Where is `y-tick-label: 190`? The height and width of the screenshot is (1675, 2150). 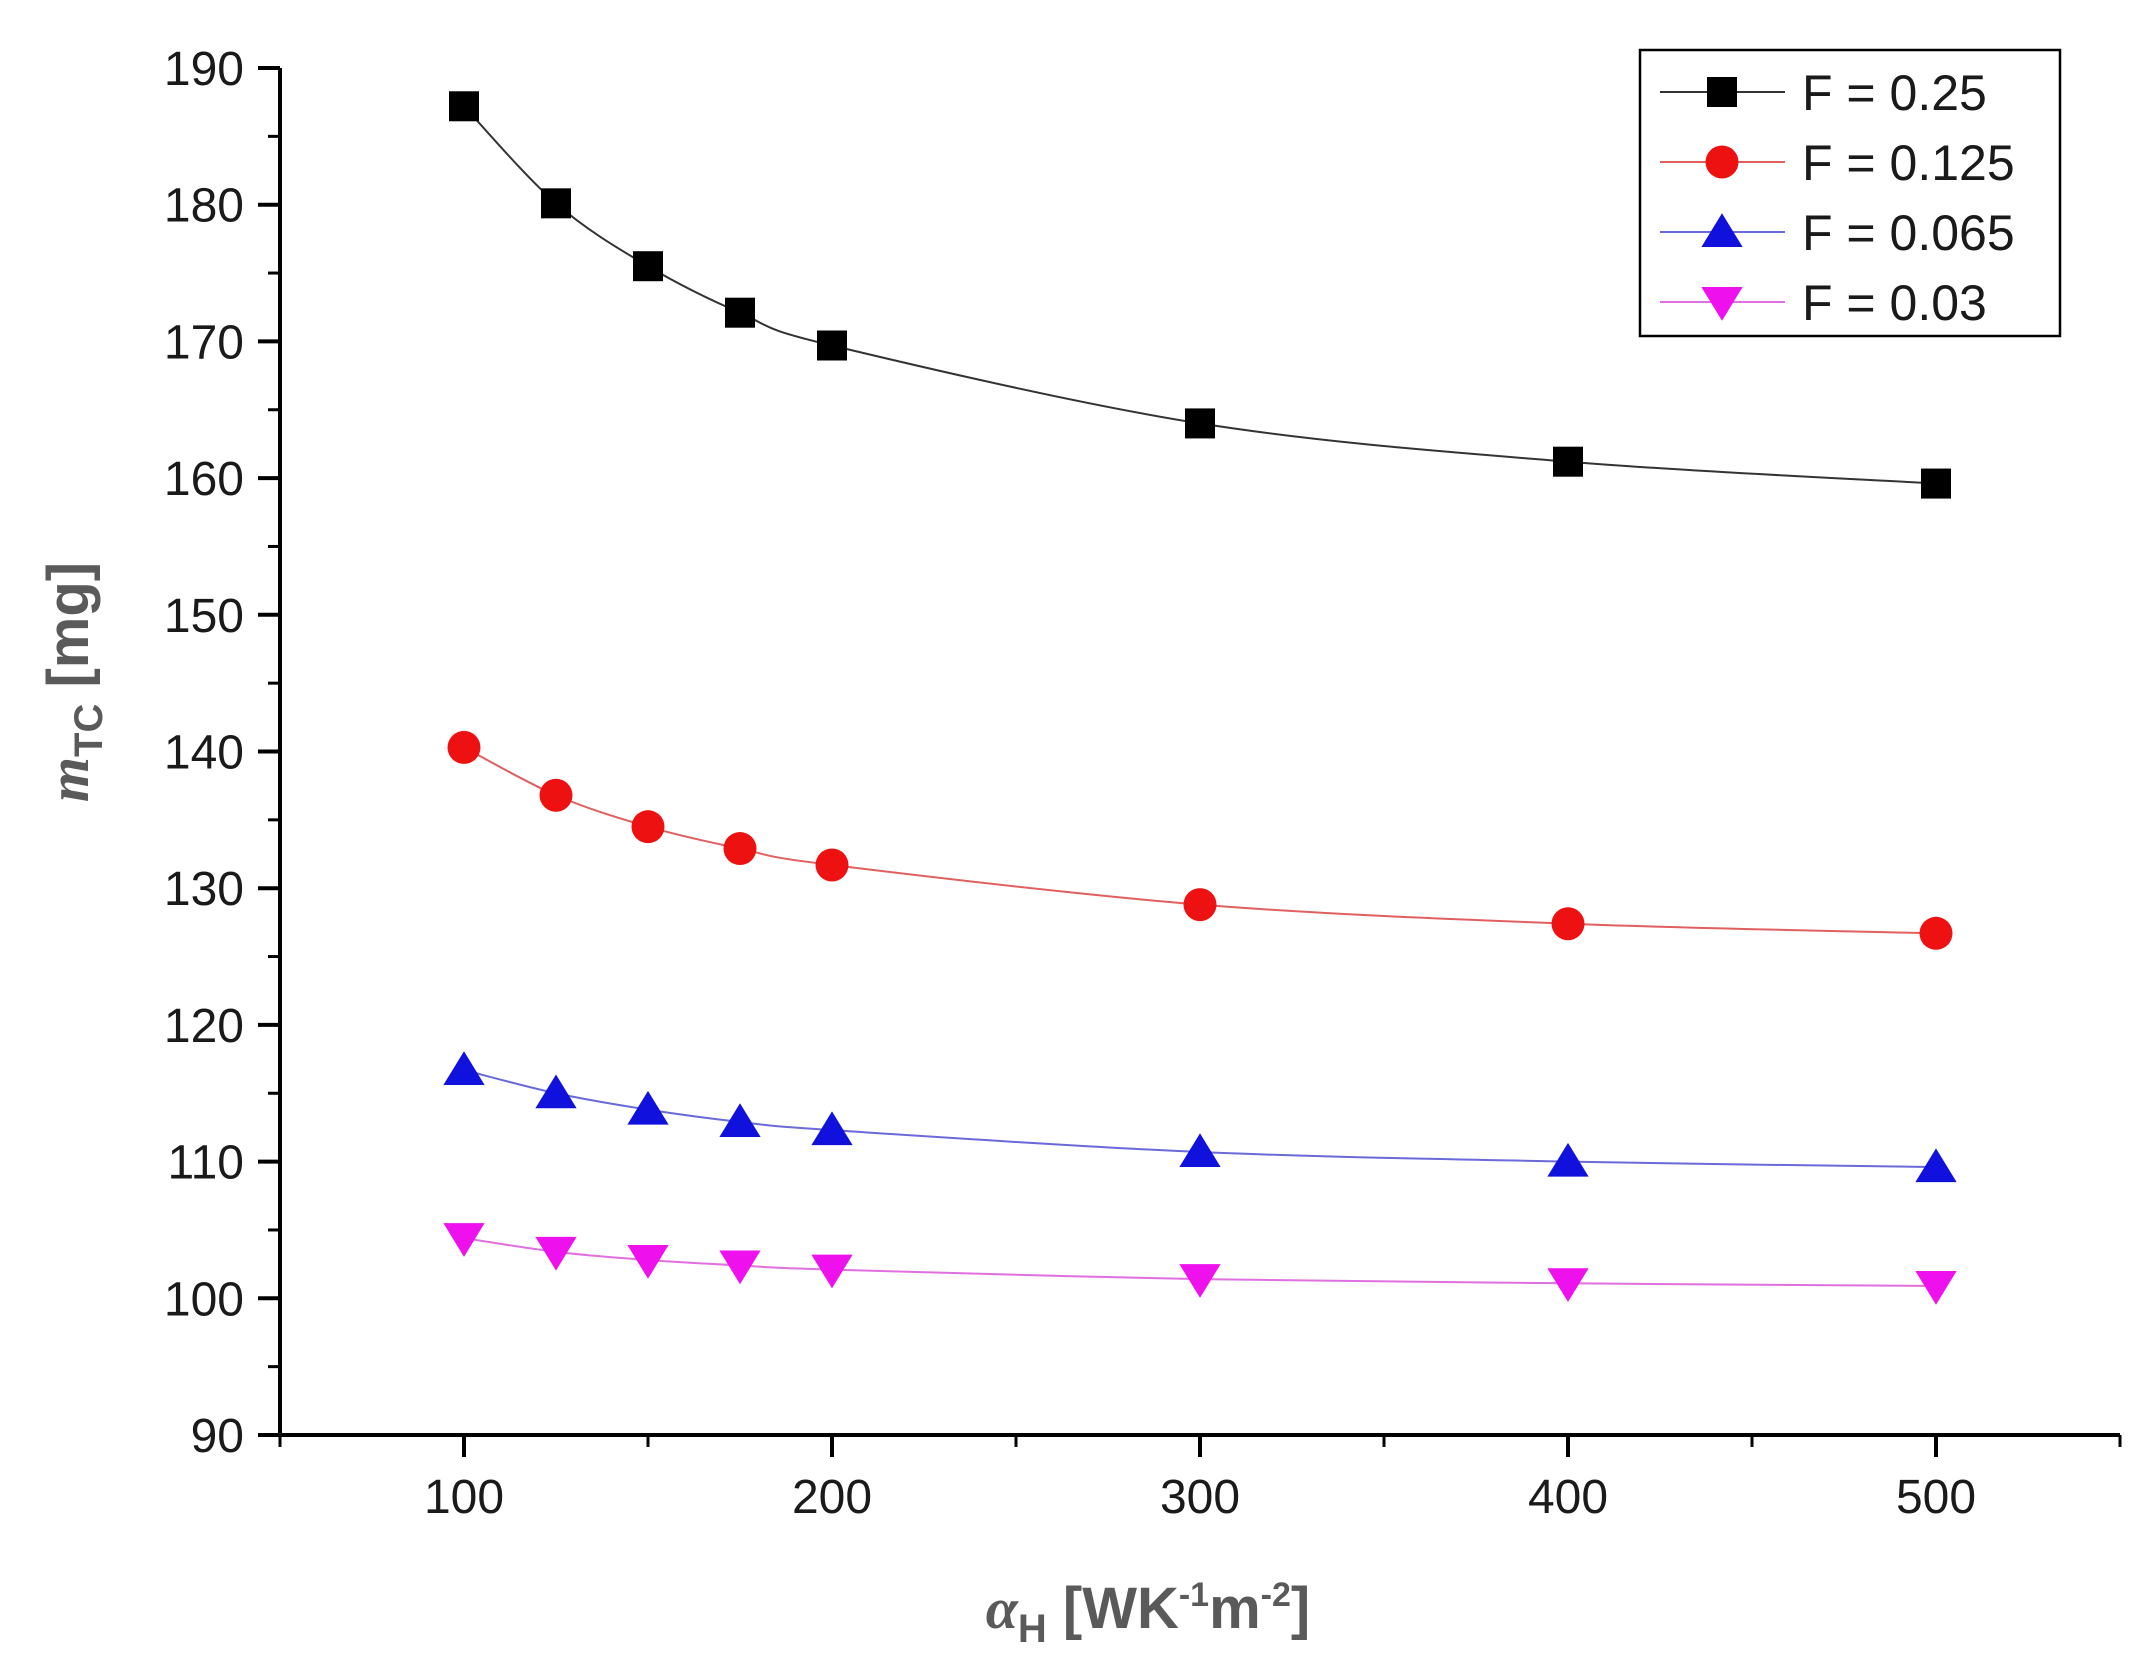
y-tick-label: 190 is located at coordinates (204, 69).